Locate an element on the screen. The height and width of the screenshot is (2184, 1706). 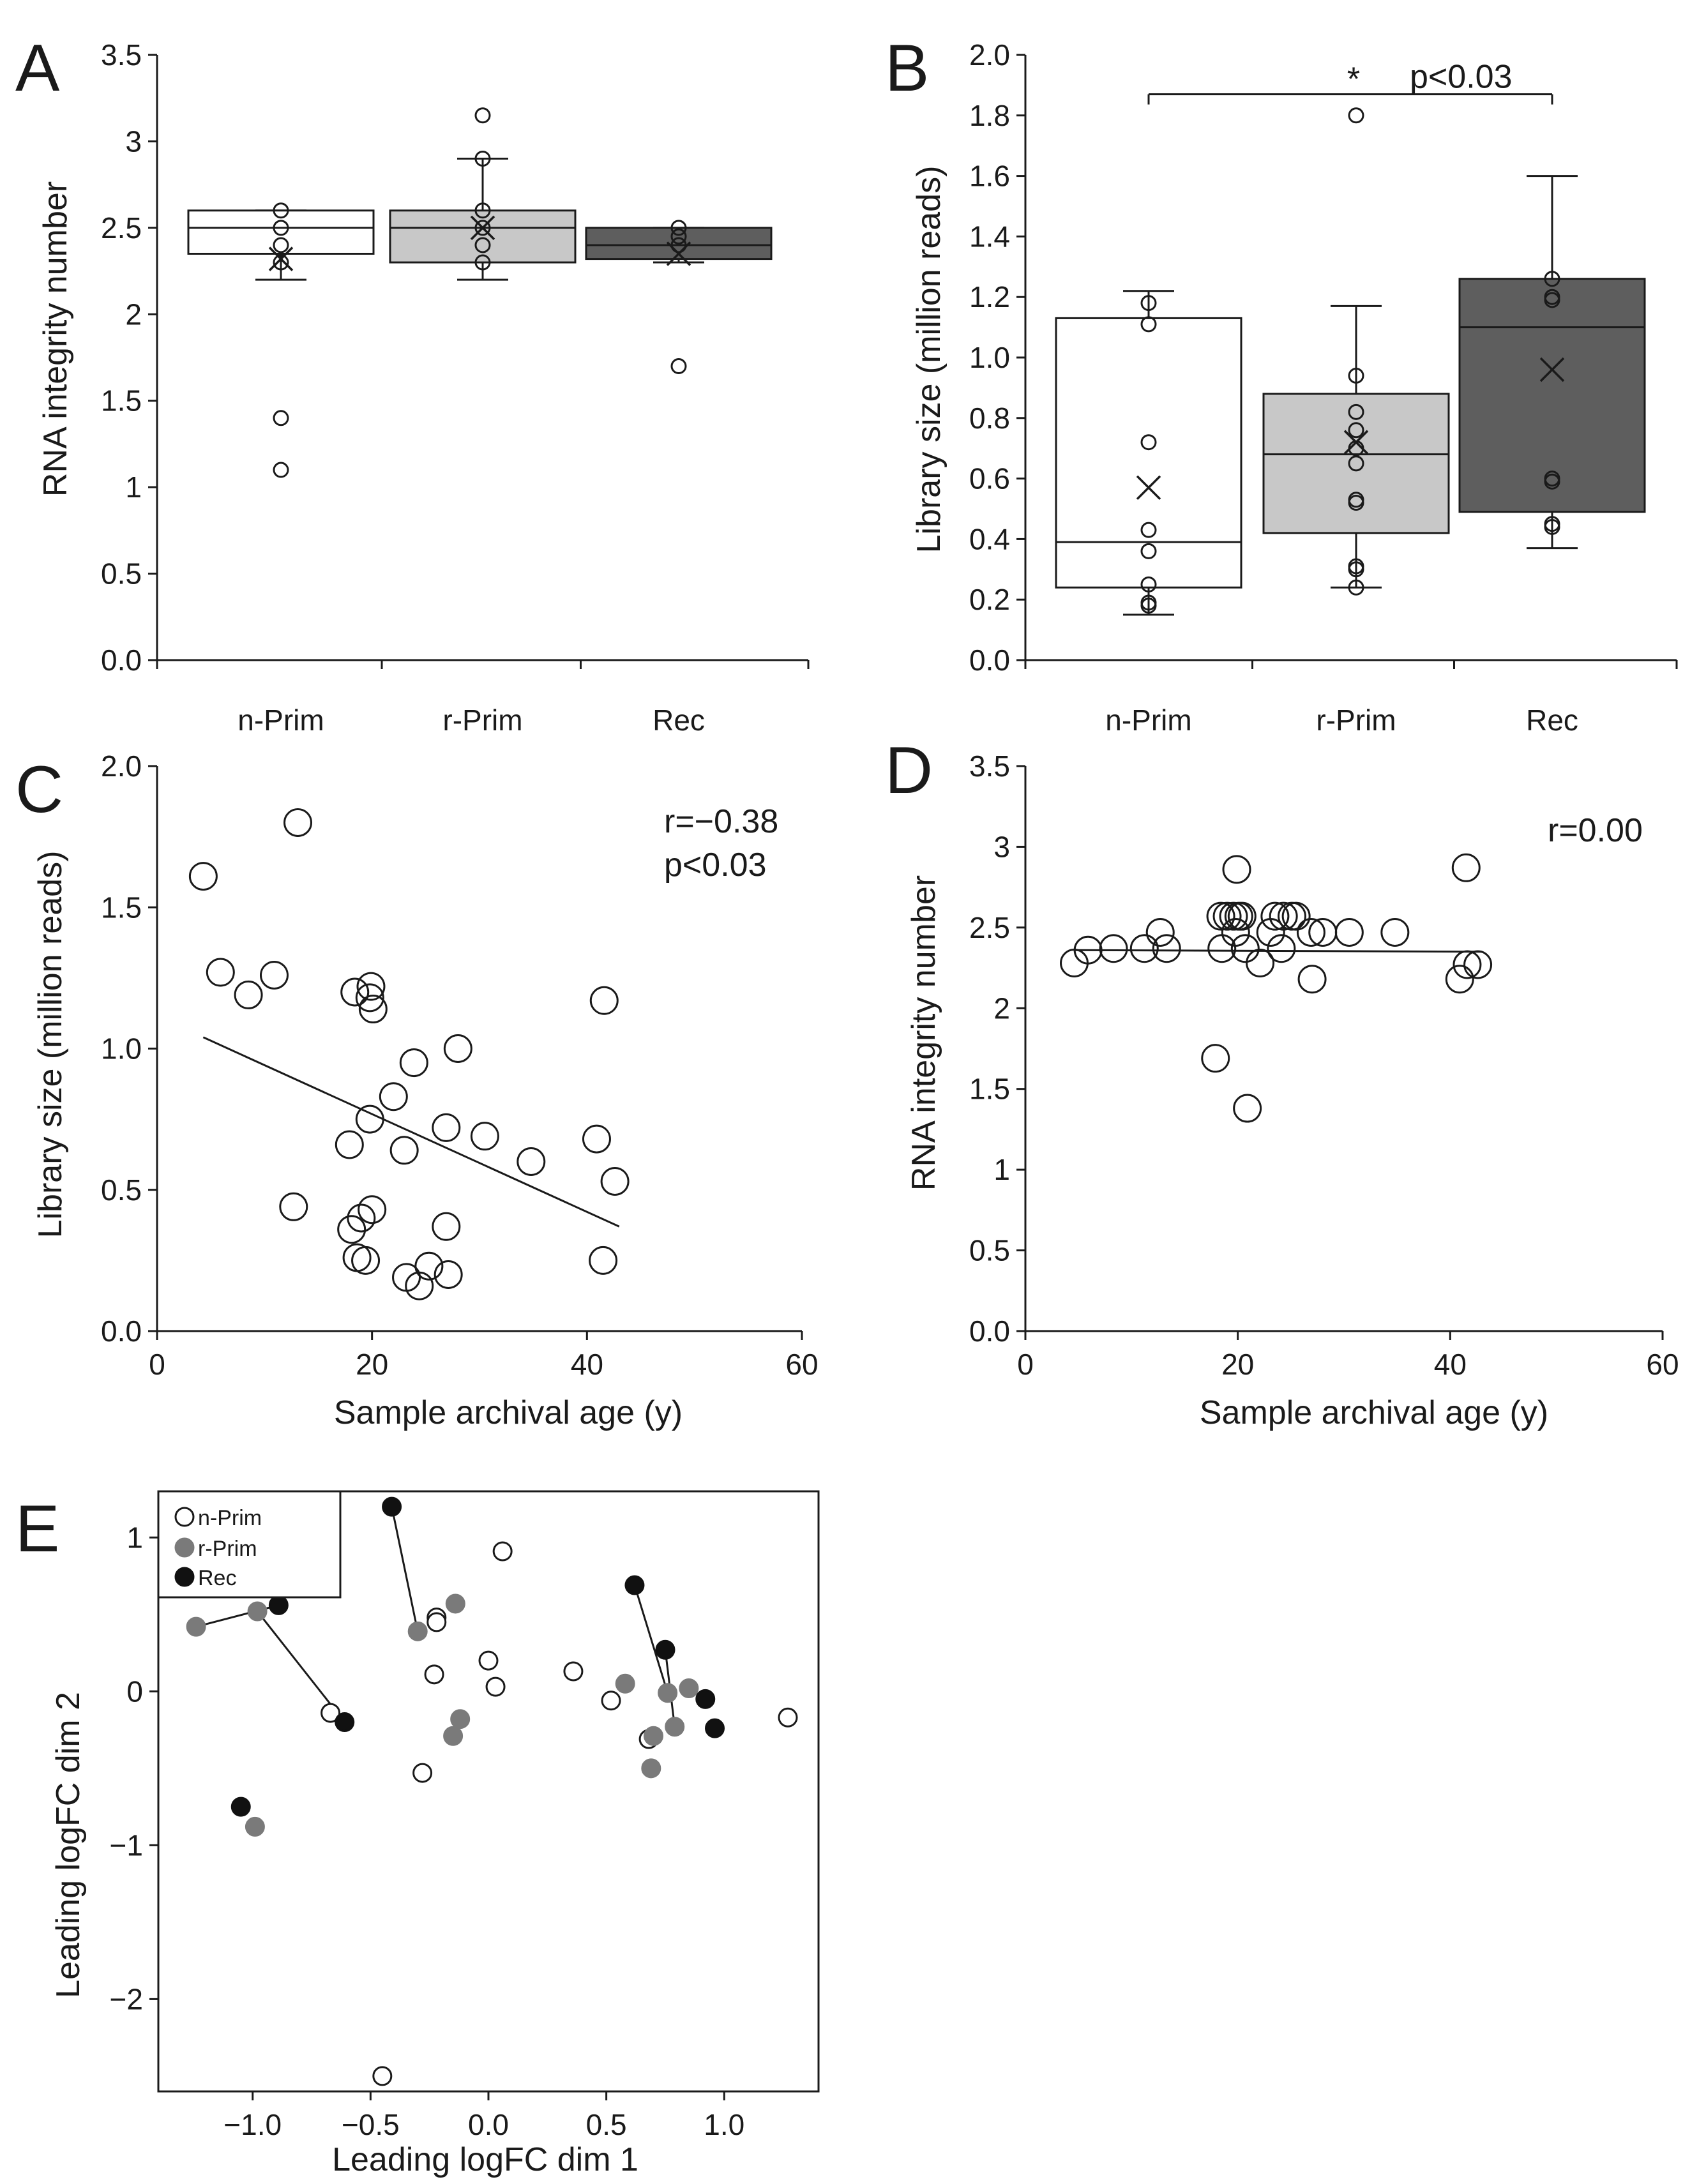
panel-b-significance-bracket: * p<0.03 is located at coordinates (1350, 82).